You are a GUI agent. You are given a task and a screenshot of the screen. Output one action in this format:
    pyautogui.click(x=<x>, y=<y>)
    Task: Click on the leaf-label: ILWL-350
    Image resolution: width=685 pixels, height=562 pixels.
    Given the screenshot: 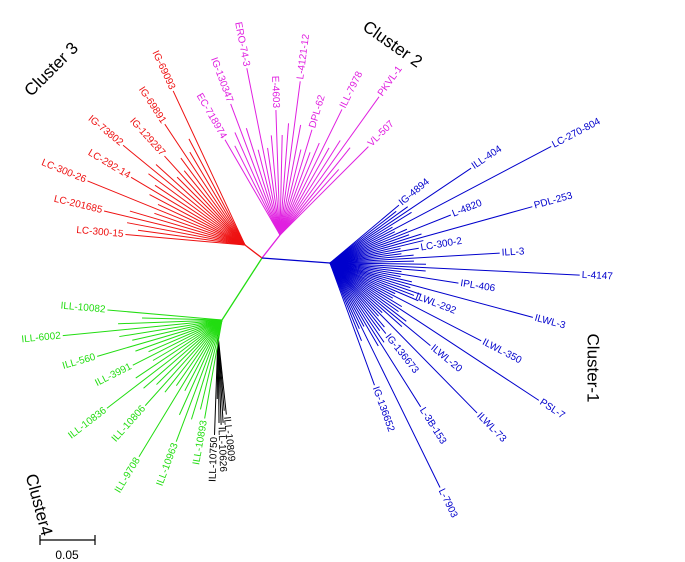 What is the action you would take?
    pyautogui.click(x=501, y=351)
    